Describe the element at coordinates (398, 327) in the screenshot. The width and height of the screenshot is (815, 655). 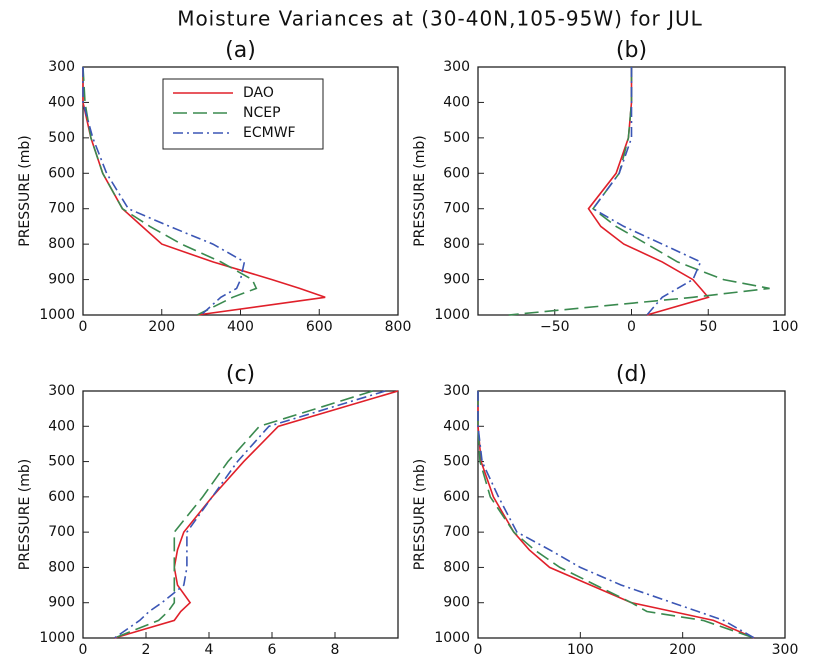
I see `x-tick-label: 800` at that location.